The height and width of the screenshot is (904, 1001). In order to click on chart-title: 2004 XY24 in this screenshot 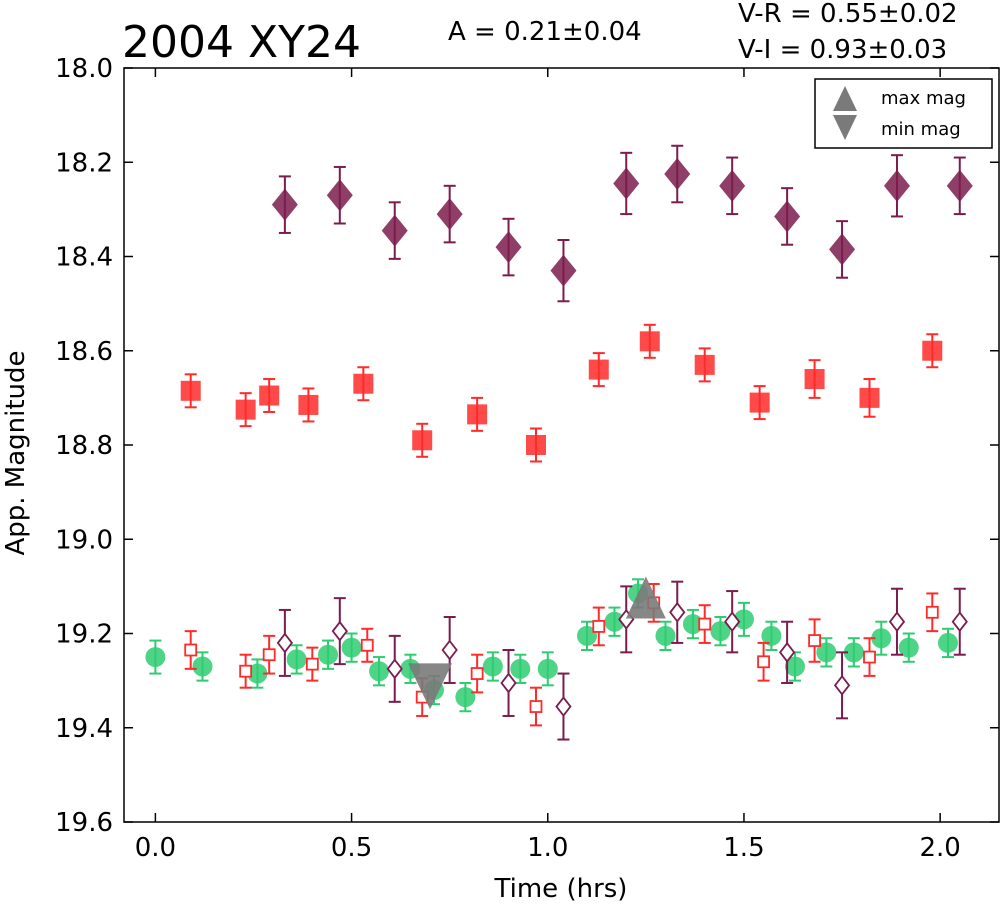, I will do `click(241, 42)`.